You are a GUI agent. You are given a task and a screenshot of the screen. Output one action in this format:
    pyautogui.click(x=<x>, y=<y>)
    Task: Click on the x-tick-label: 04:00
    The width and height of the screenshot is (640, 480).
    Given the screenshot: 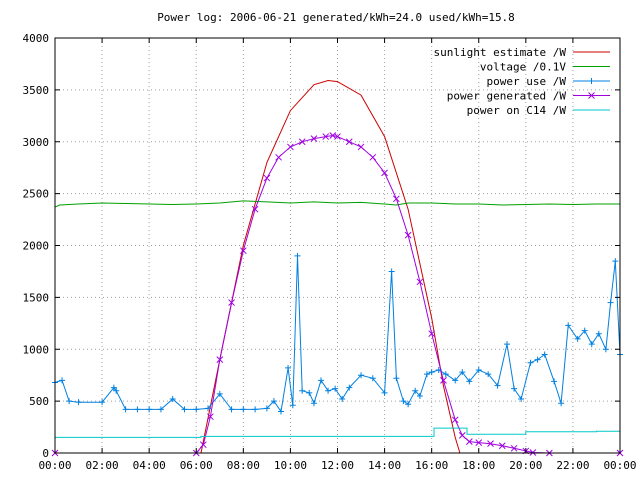 What is the action you would take?
    pyautogui.click(x=149, y=465)
    